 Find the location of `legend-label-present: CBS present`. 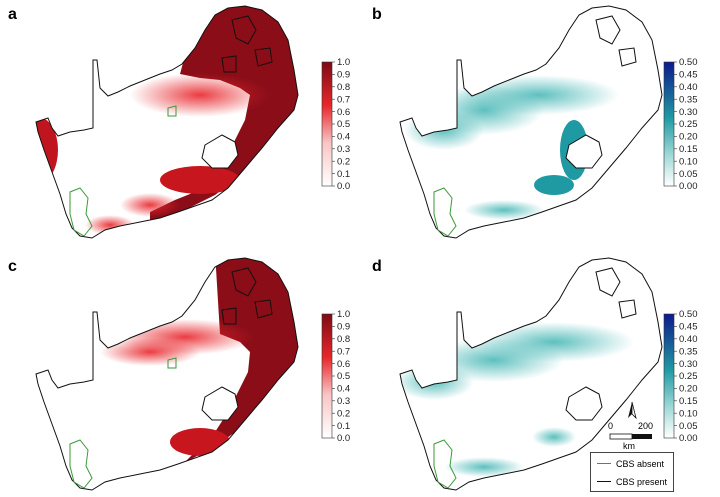

legend-label-present: CBS present is located at coordinates (642, 481).